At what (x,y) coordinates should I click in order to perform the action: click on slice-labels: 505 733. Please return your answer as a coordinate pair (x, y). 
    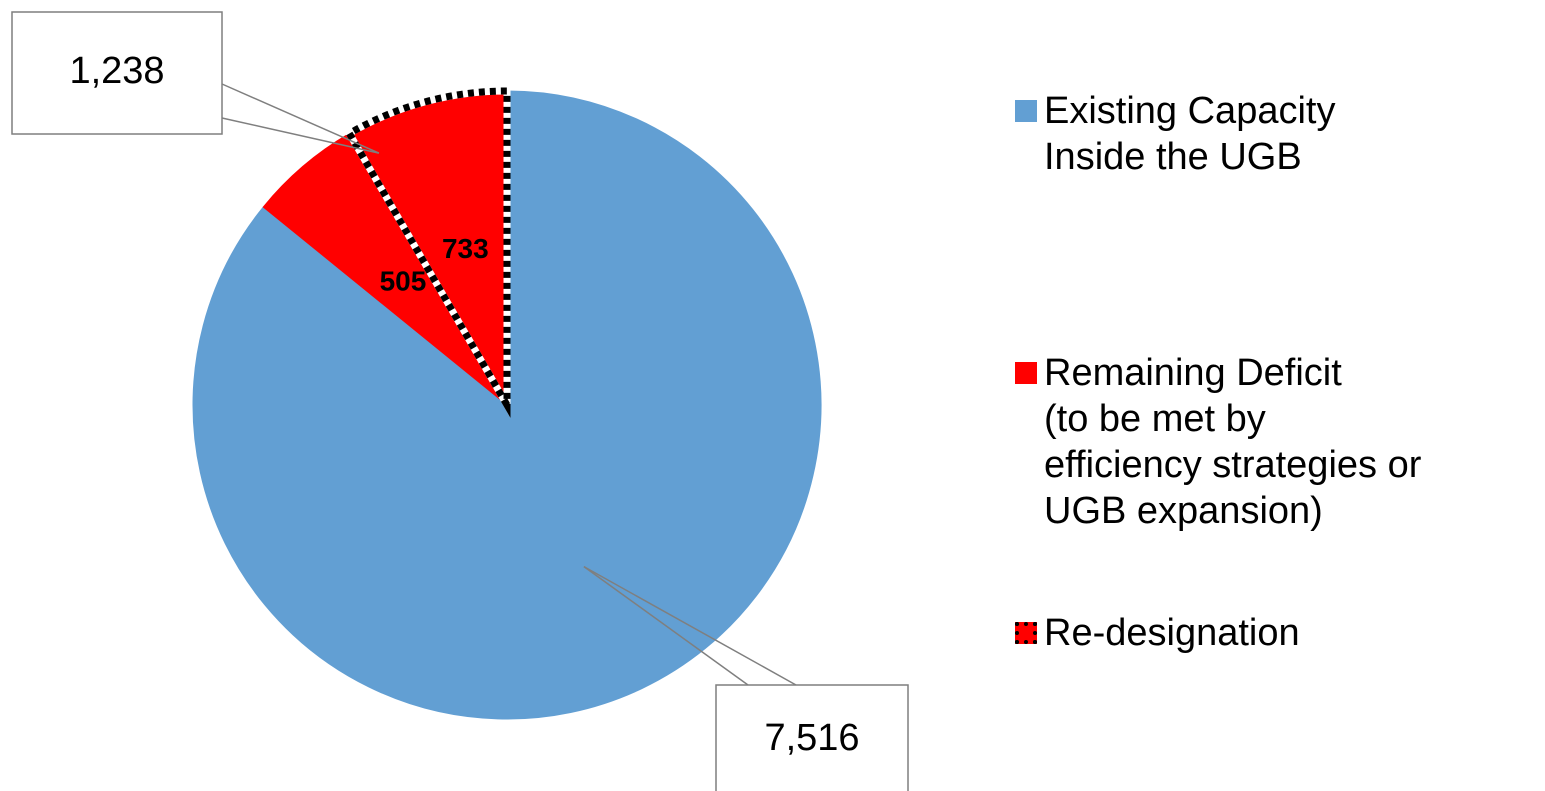
    Looking at the image, I should click on (434, 265).